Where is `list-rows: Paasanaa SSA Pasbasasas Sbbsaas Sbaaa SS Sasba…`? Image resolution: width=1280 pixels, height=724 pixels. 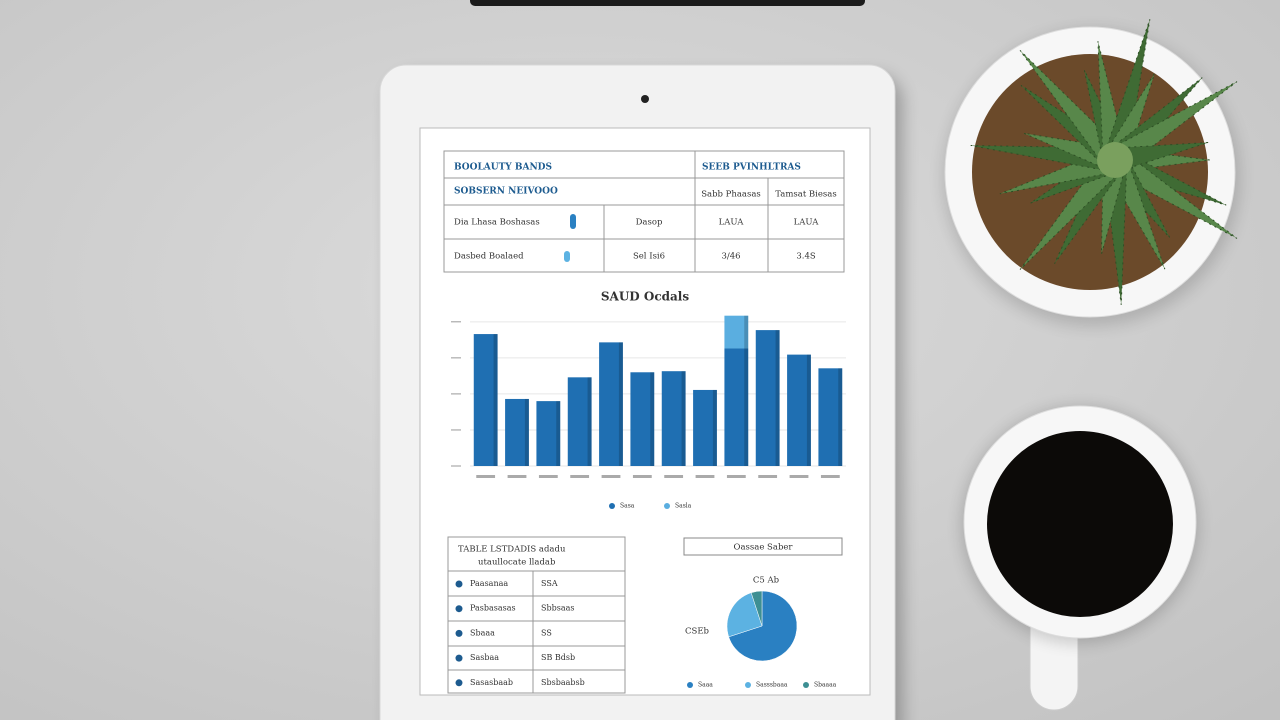
list-rows: Paasanaa SSA Pasbasasas Sbbsaas Sbaaa SS Sasba… is located at coordinates (520, 633).